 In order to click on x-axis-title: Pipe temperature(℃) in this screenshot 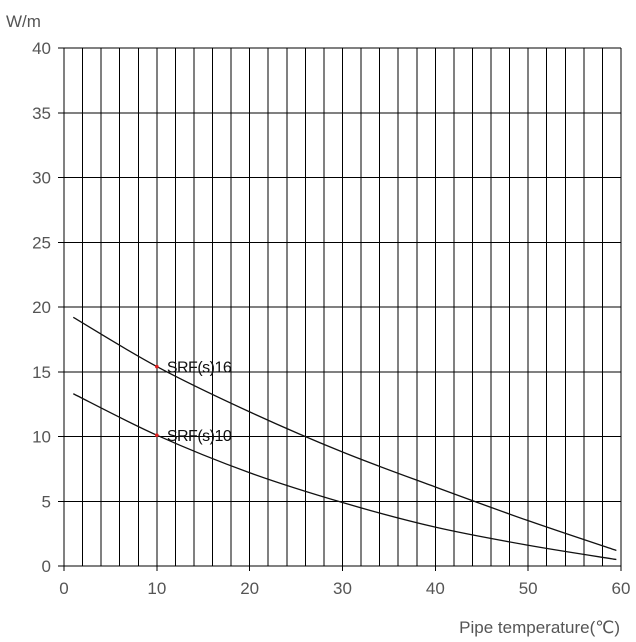, I will do `click(539, 627)`.